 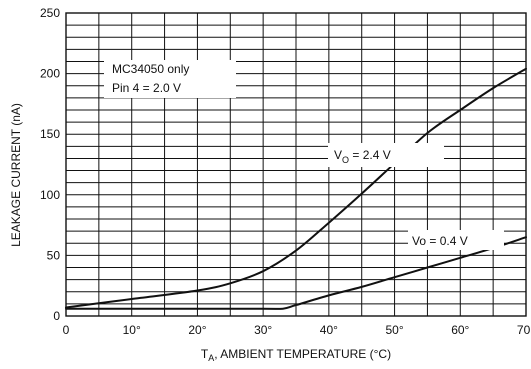 What do you see at coordinates (263, 330) in the screenshot?
I see `x-tick-label: 30°` at bounding box center [263, 330].